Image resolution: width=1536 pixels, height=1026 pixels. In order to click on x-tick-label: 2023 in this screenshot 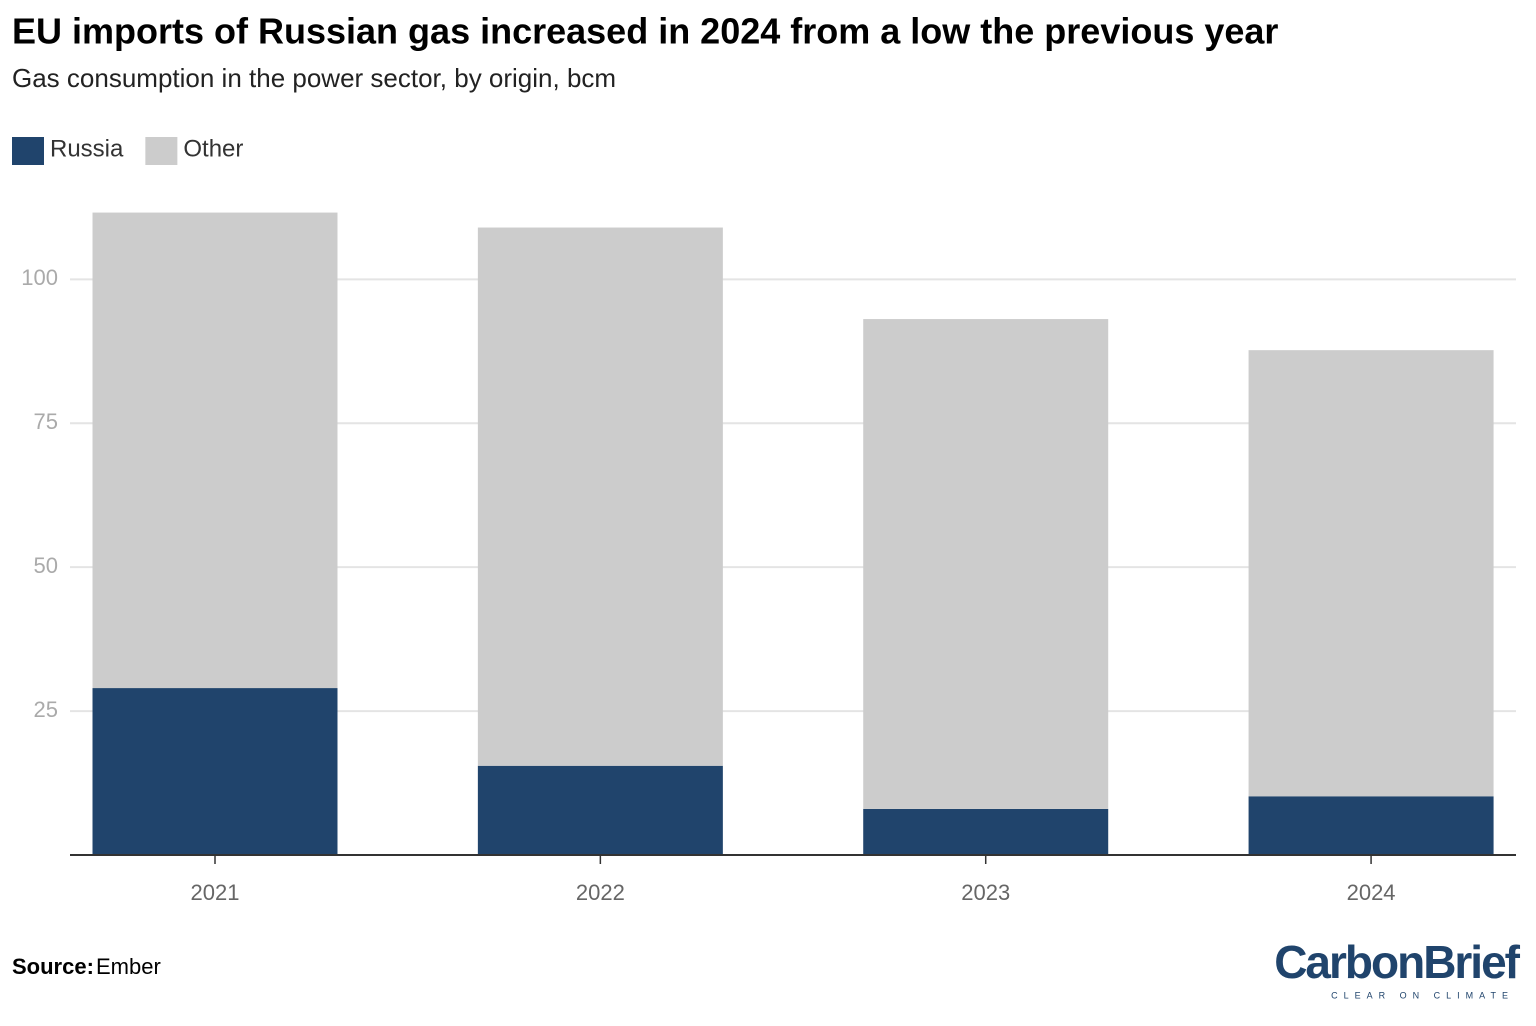, I will do `click(985, 892)`.